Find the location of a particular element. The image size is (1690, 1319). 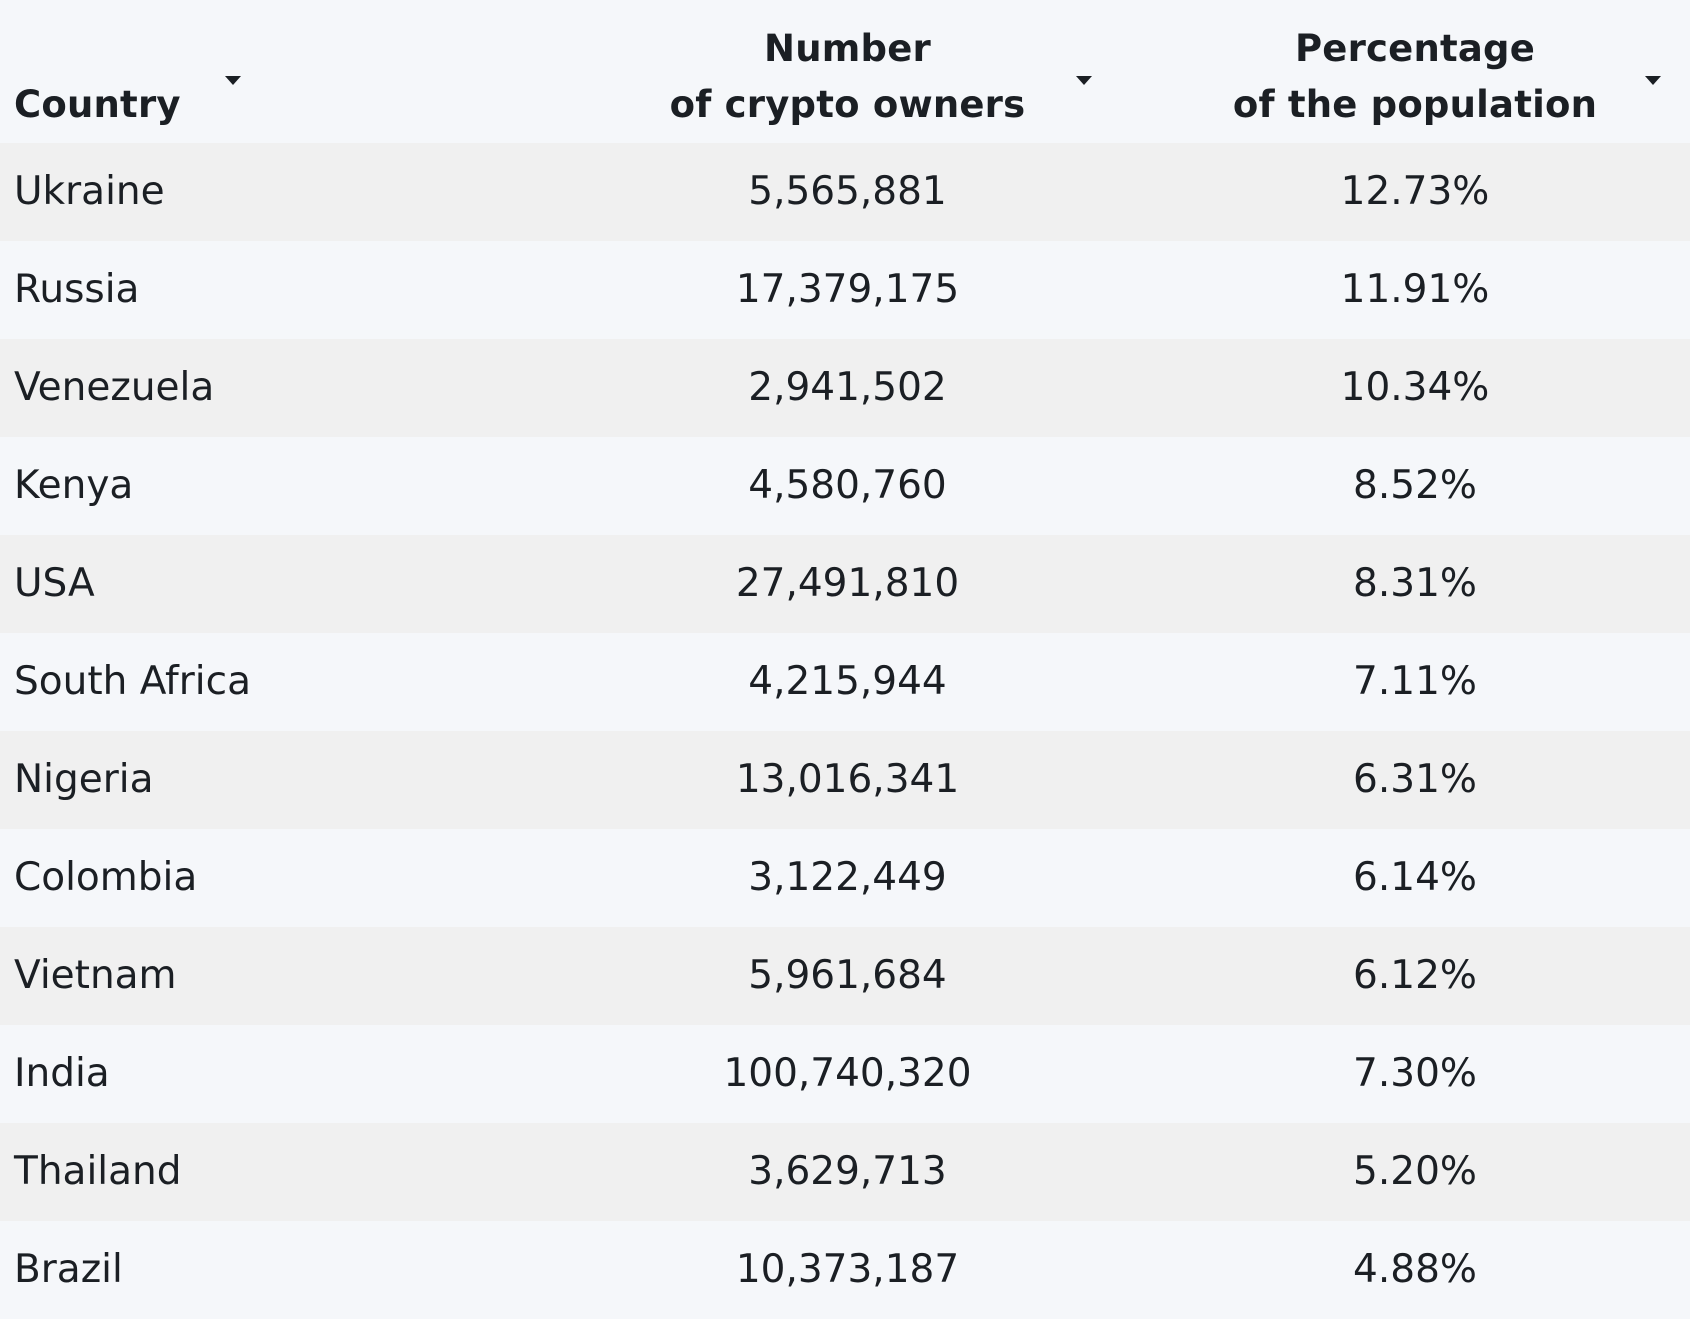

cell-percentage: 6.14% is located at coordinates (1415, 877).